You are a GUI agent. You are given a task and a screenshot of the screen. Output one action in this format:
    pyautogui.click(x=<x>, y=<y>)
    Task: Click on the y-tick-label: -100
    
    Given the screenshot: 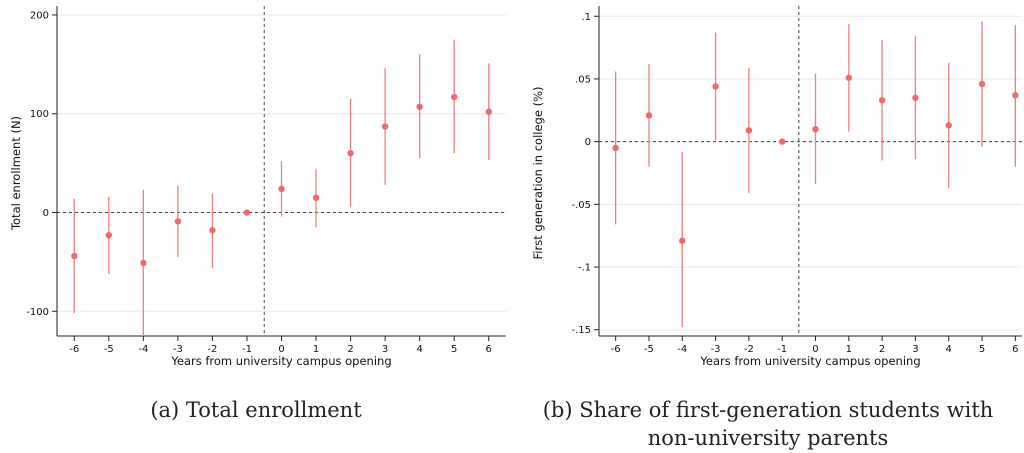 What is the action you would take?
    pyautogui.click(x=37, y=312)
    